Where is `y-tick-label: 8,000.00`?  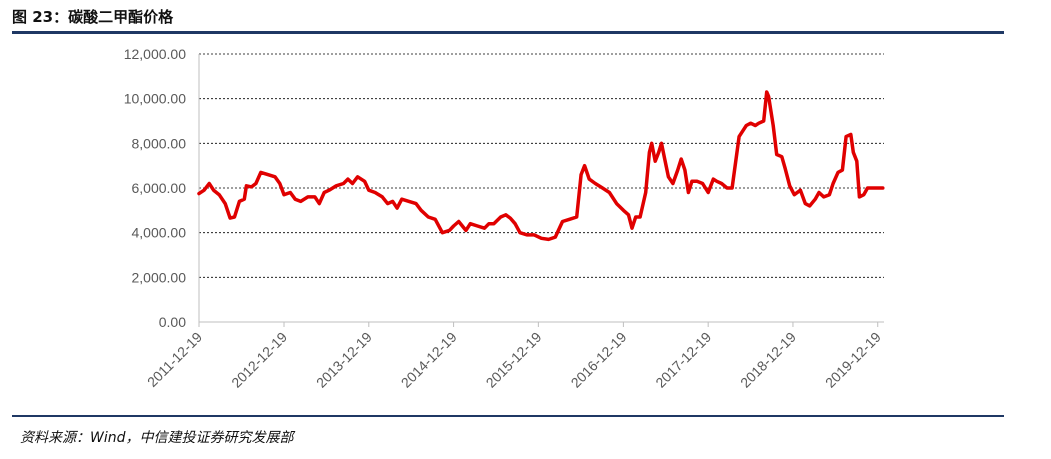
y-tick-label: 8,000.00 is located at coordinates (159, 143).